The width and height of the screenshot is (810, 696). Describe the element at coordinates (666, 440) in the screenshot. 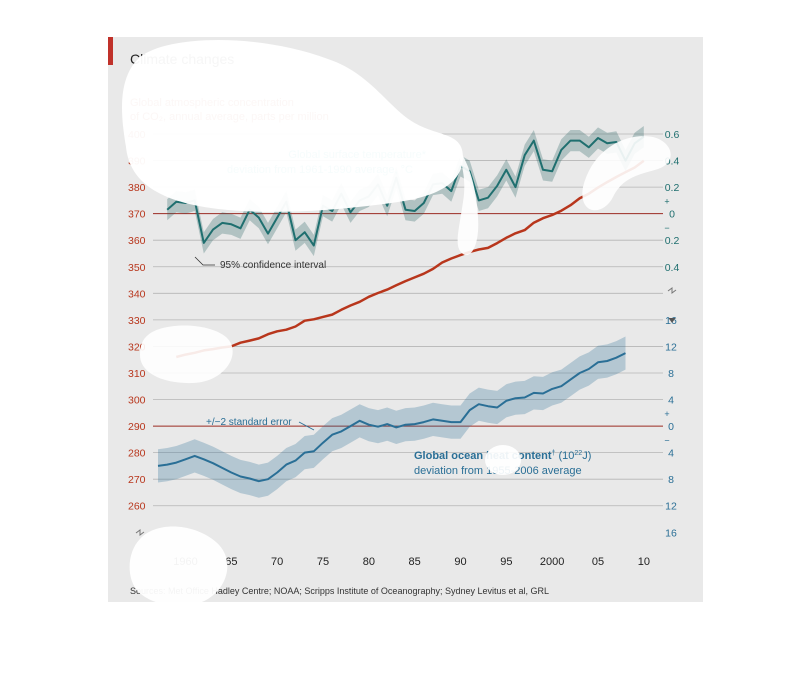

I see `ocean-tick-label: −` at that location.